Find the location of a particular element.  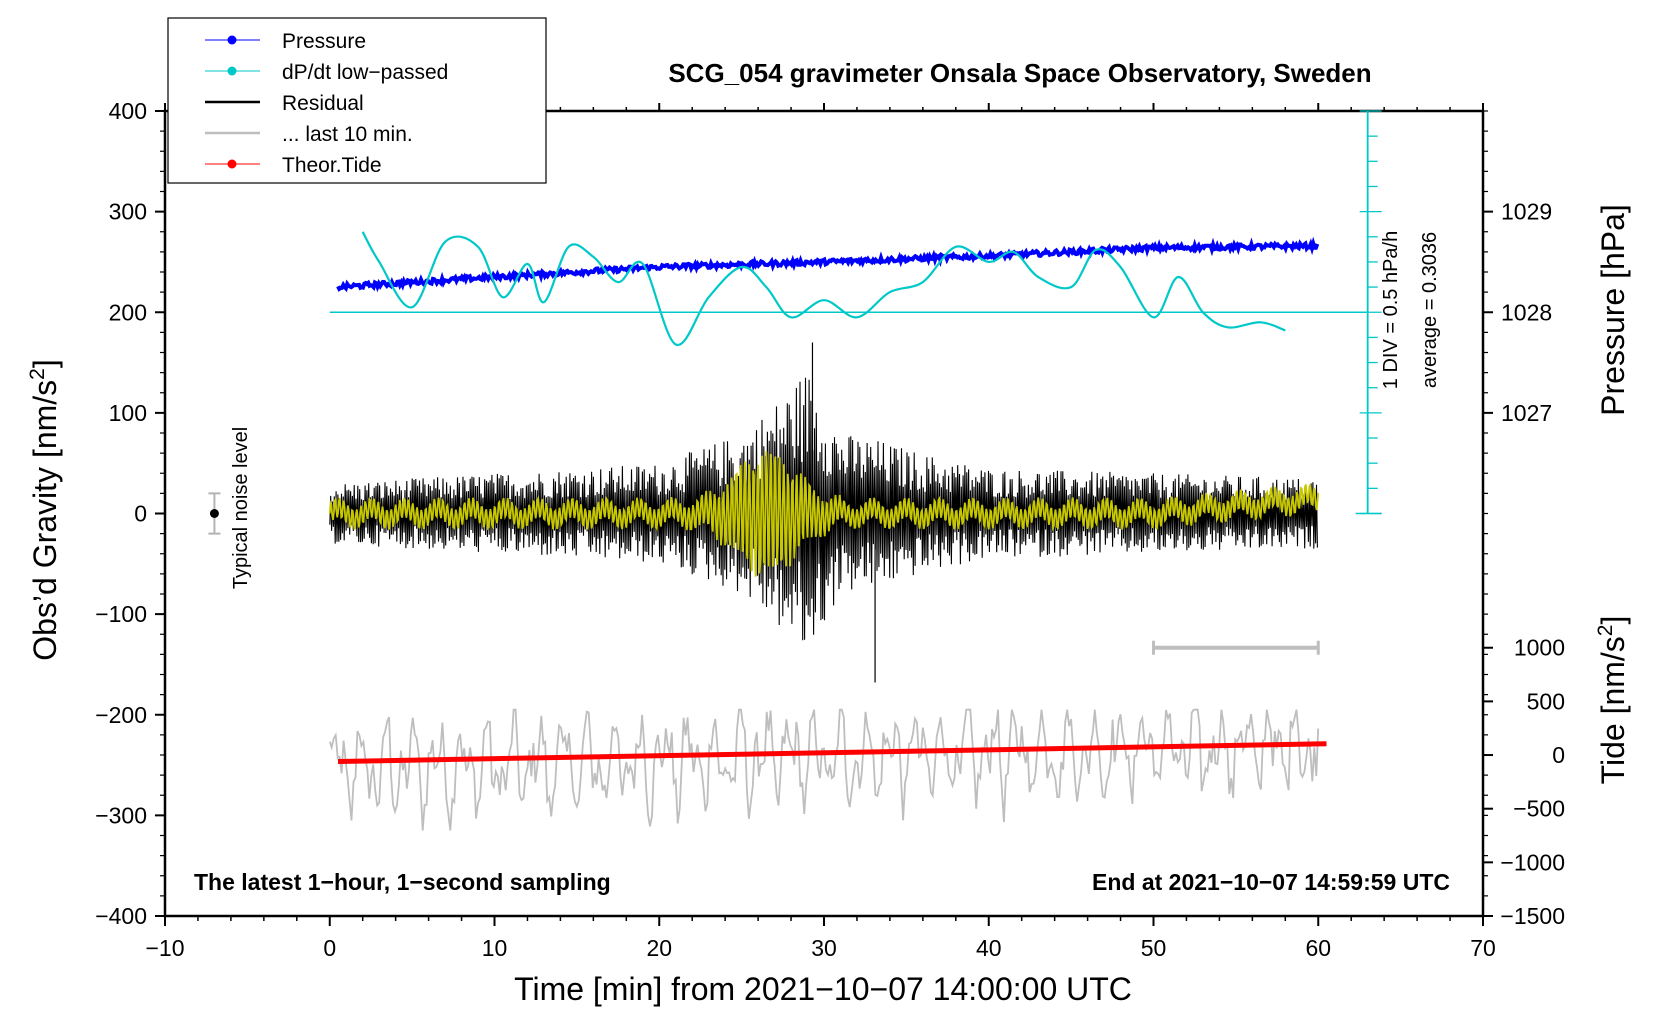

series-pressure is located at coordinates (828, 264).